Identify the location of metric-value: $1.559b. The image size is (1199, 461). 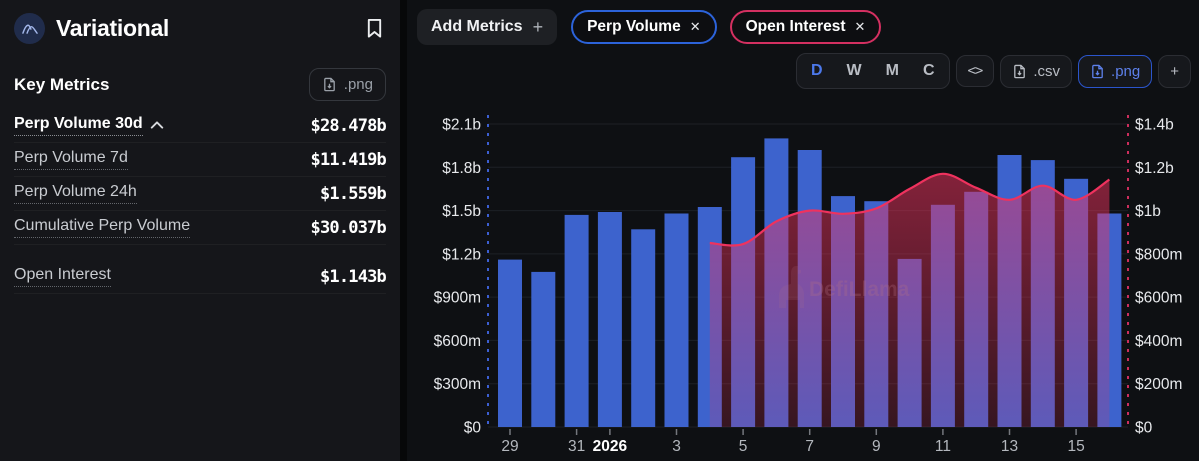
(353, 193).